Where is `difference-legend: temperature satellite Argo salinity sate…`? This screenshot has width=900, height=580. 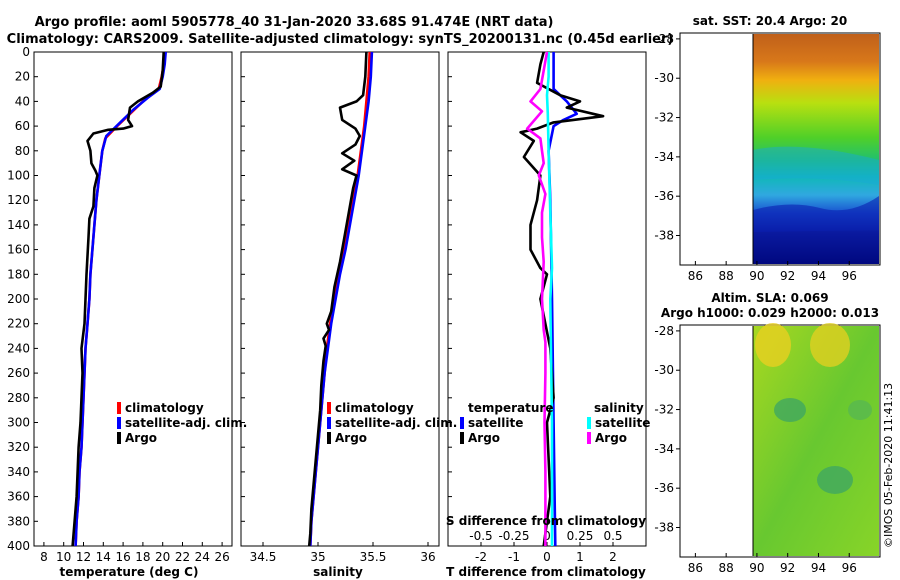
difference-legend: temperature satellite Argo salinity sate… is located at coordinates (555, 423).